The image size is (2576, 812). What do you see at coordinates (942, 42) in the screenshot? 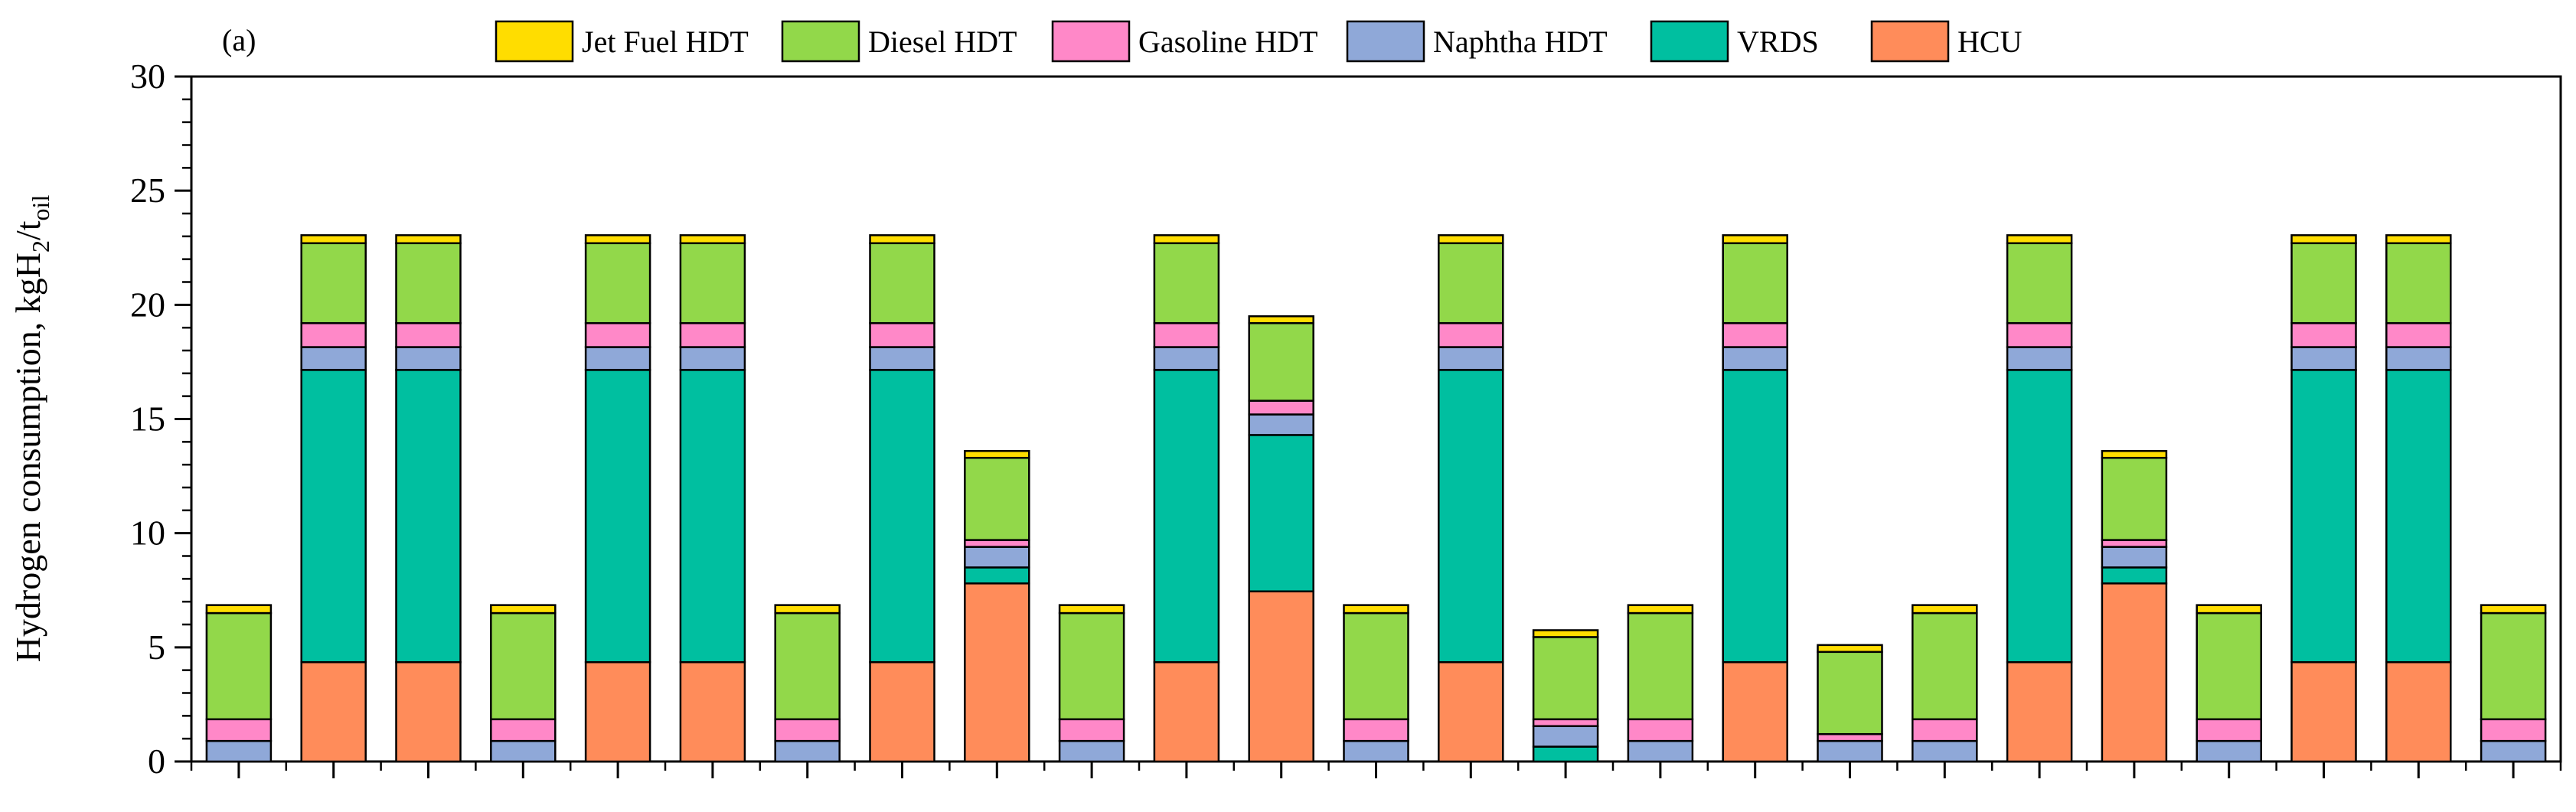
I see `legend-label-diesel-hdt: Diesel HDT` at bounding box center [942, 42].